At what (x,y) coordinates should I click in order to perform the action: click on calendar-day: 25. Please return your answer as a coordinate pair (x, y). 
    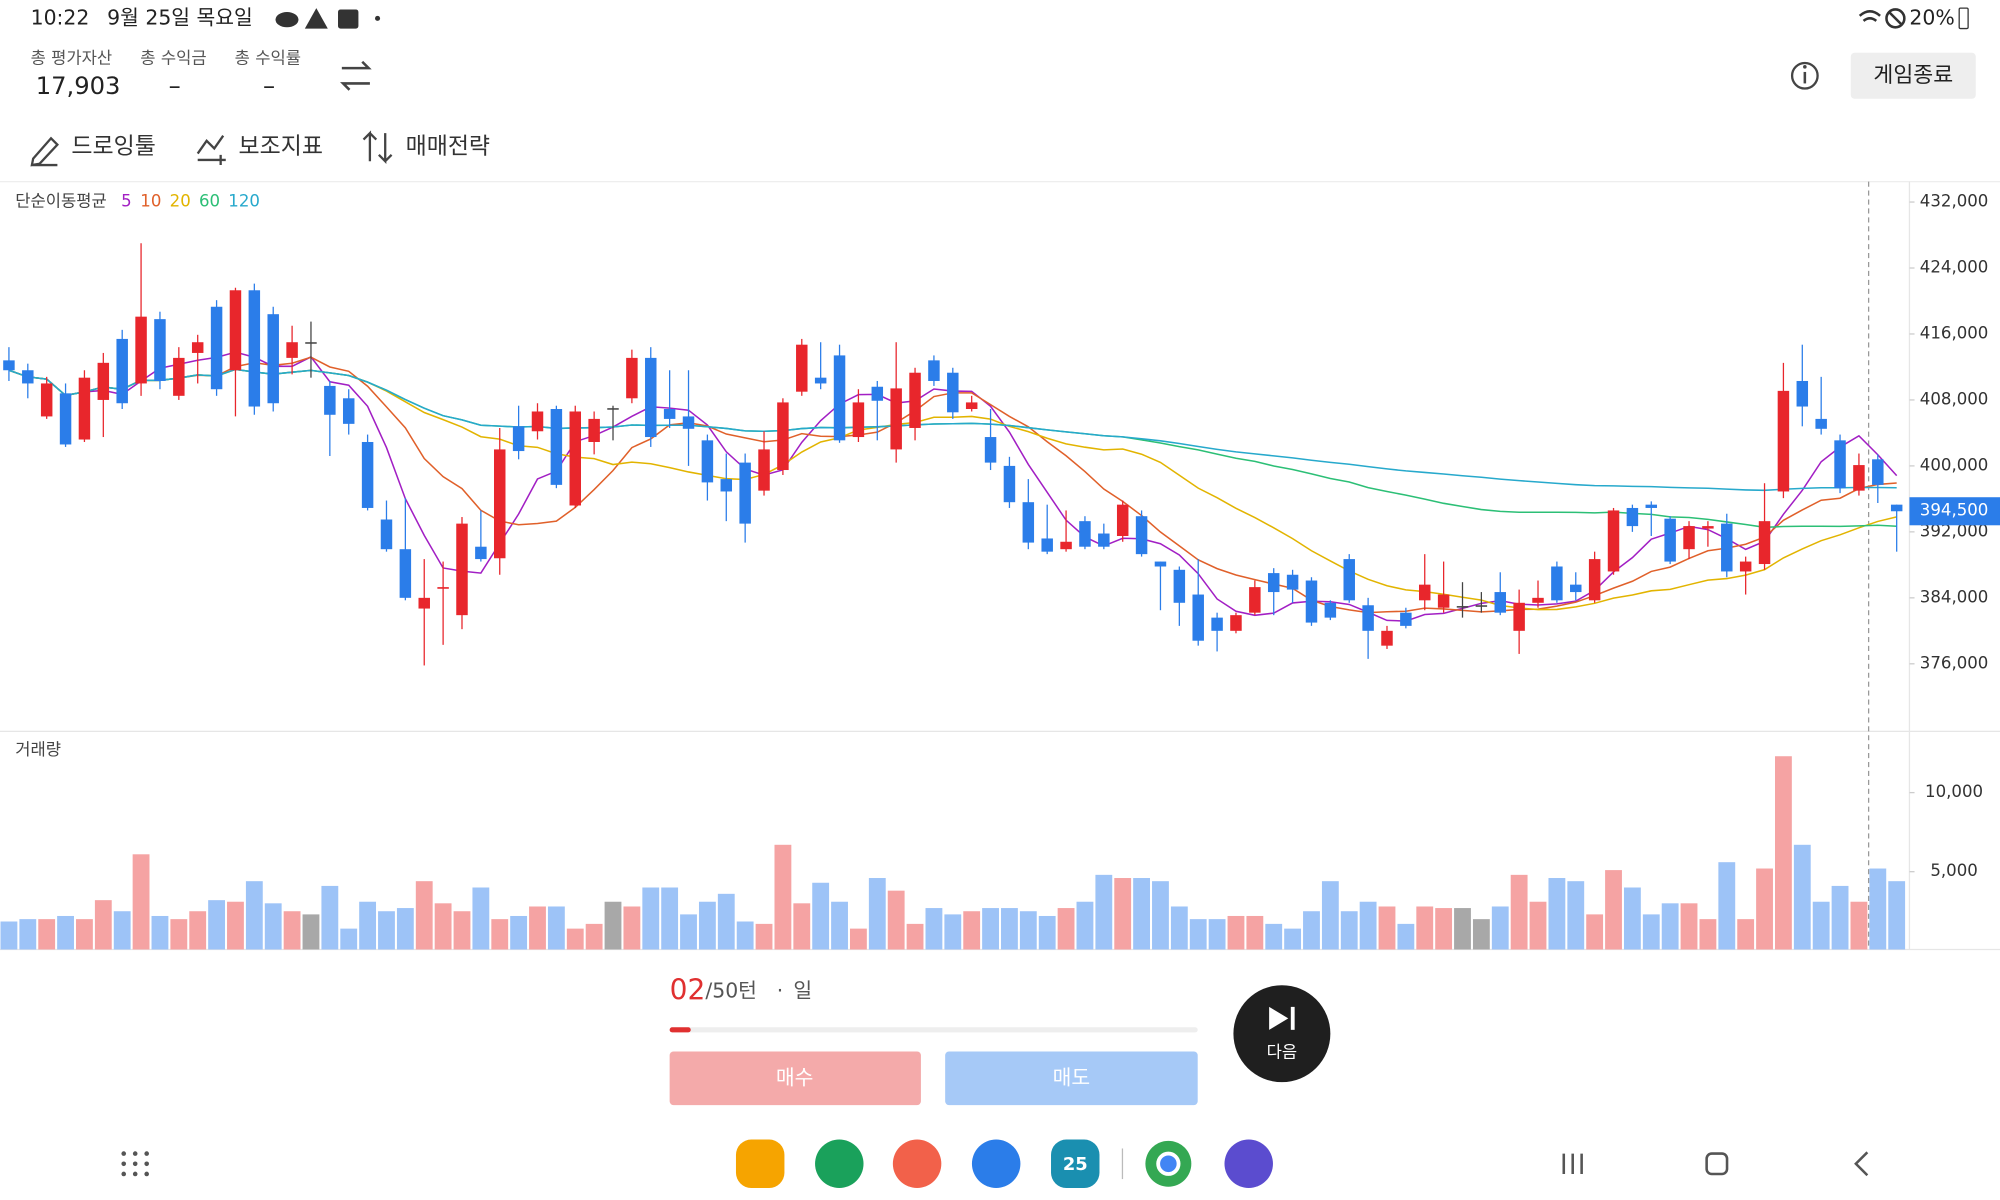
    Looking at the image, I should click on (1075, 1164).